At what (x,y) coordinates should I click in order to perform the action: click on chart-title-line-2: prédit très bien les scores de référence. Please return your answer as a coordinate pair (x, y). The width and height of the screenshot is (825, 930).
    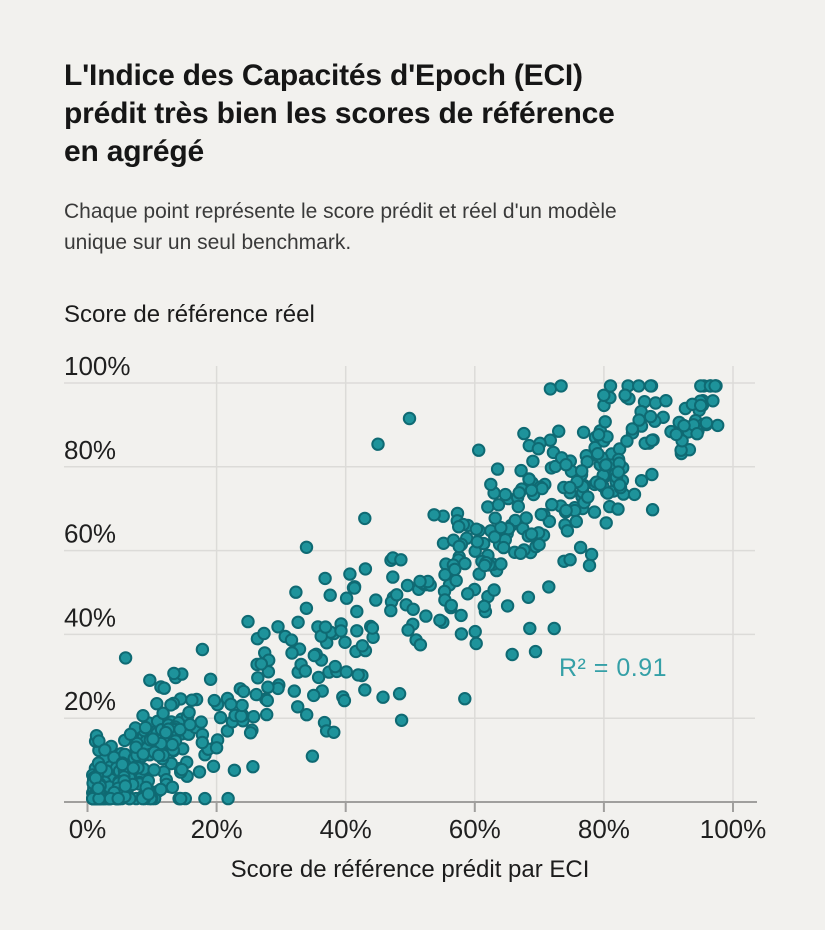
    Looking at the image, I should click on (339, 113).